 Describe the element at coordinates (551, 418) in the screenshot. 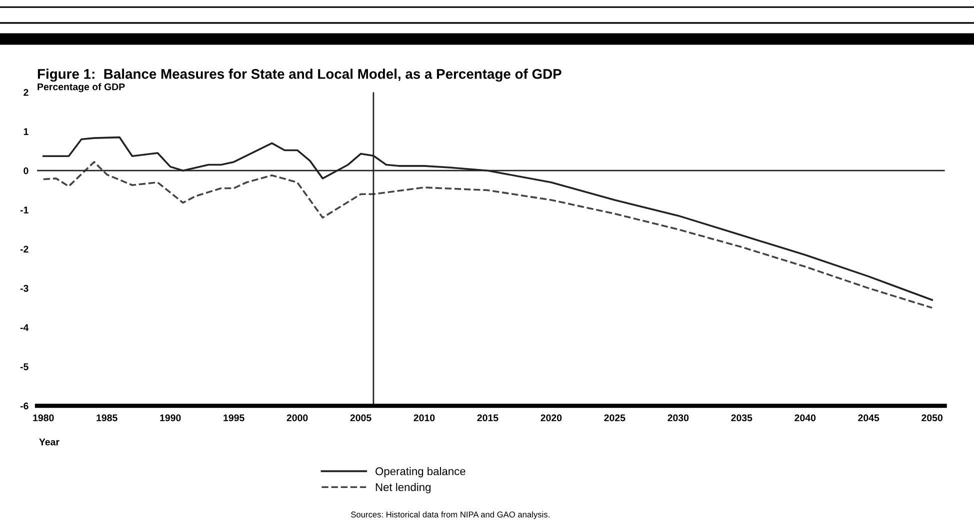

I see `x-tick-label: 2020` at that location.